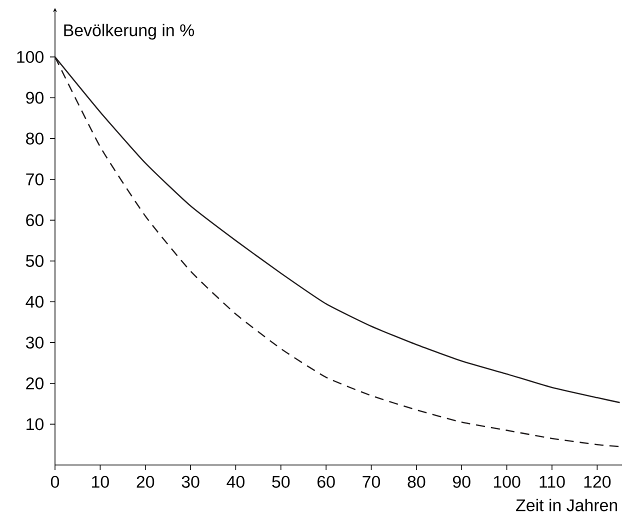  Describe the element at coordinates (191, 482) in the screenshot. I see `x-tick-label: 30` at that location.